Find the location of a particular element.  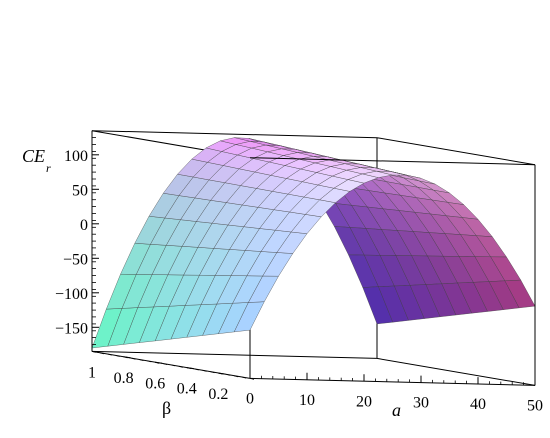

x-tick-label: 50 is located at coordinates (535, 405).